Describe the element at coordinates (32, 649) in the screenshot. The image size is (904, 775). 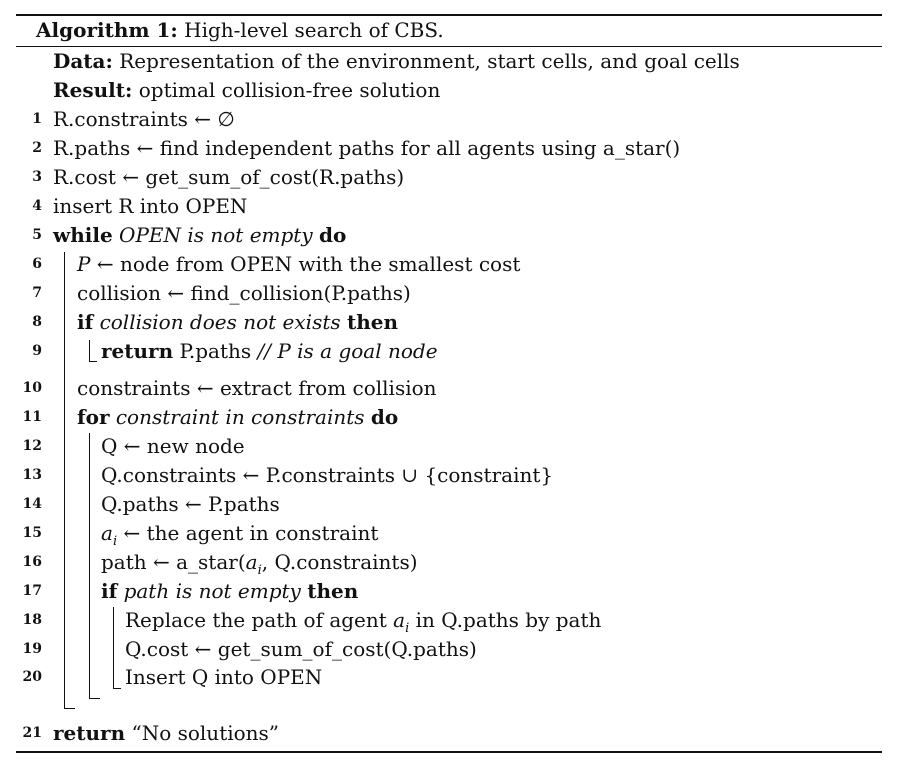
I see `line-number: 19` at that location.